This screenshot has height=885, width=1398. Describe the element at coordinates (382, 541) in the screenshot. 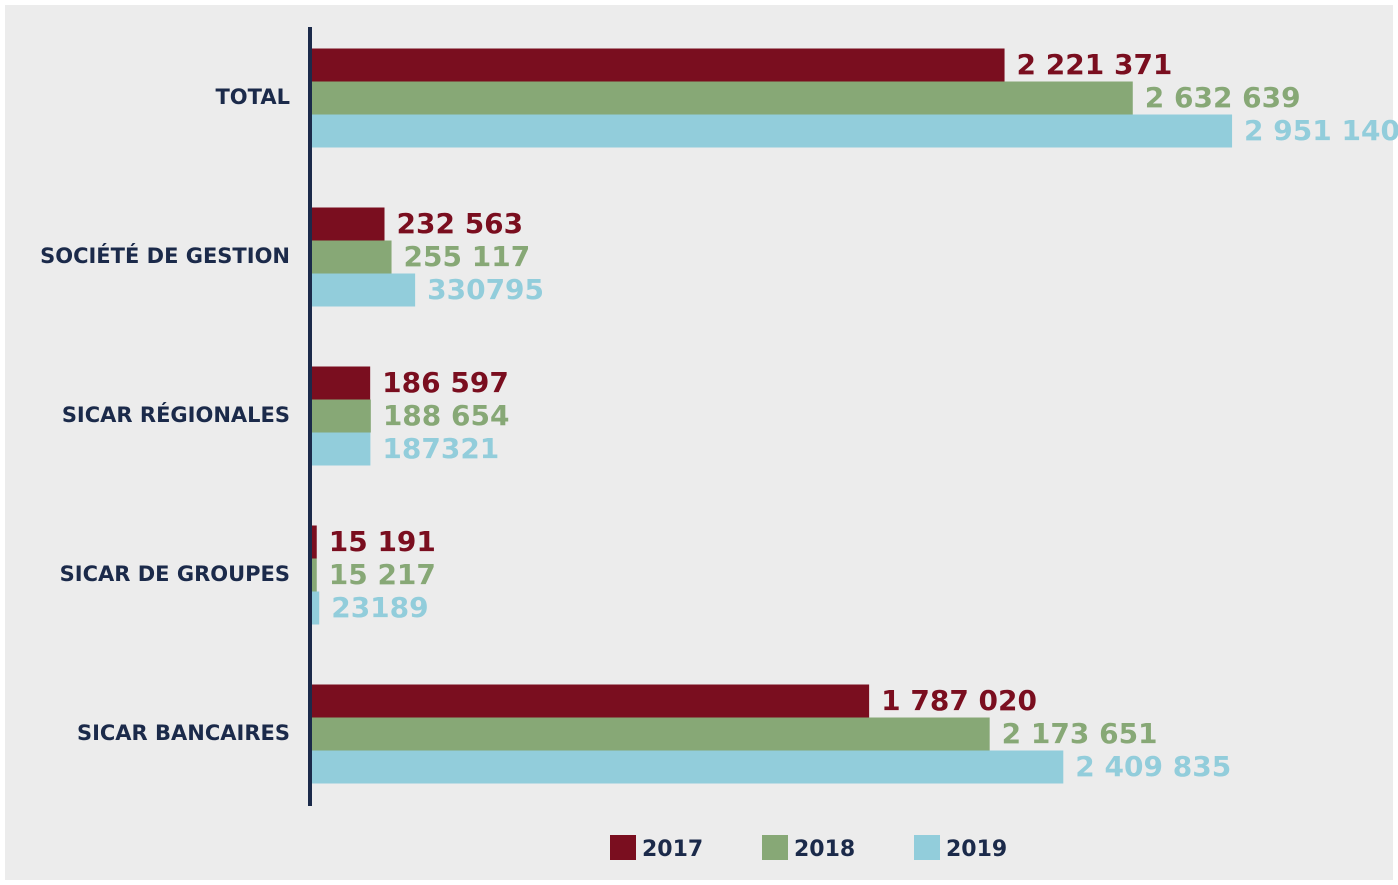

I see `value-label: 15 191` at that location.